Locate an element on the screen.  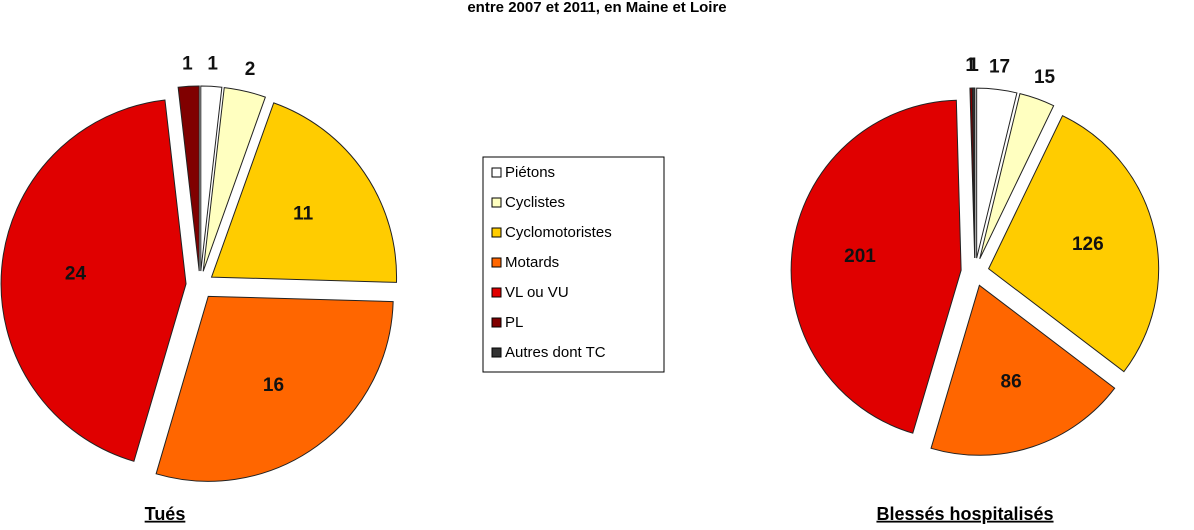
pie-title: Blessés hospitalisés is located at coordinates (964, 514).